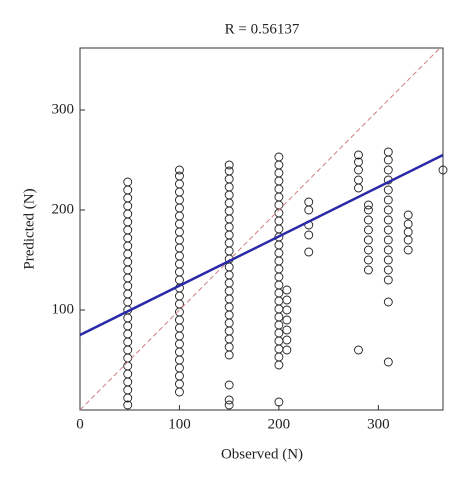 Image resolution: width=474 pixels, height=489 pixels. I want to click on y-tick-label: 100, so click(63, 309).